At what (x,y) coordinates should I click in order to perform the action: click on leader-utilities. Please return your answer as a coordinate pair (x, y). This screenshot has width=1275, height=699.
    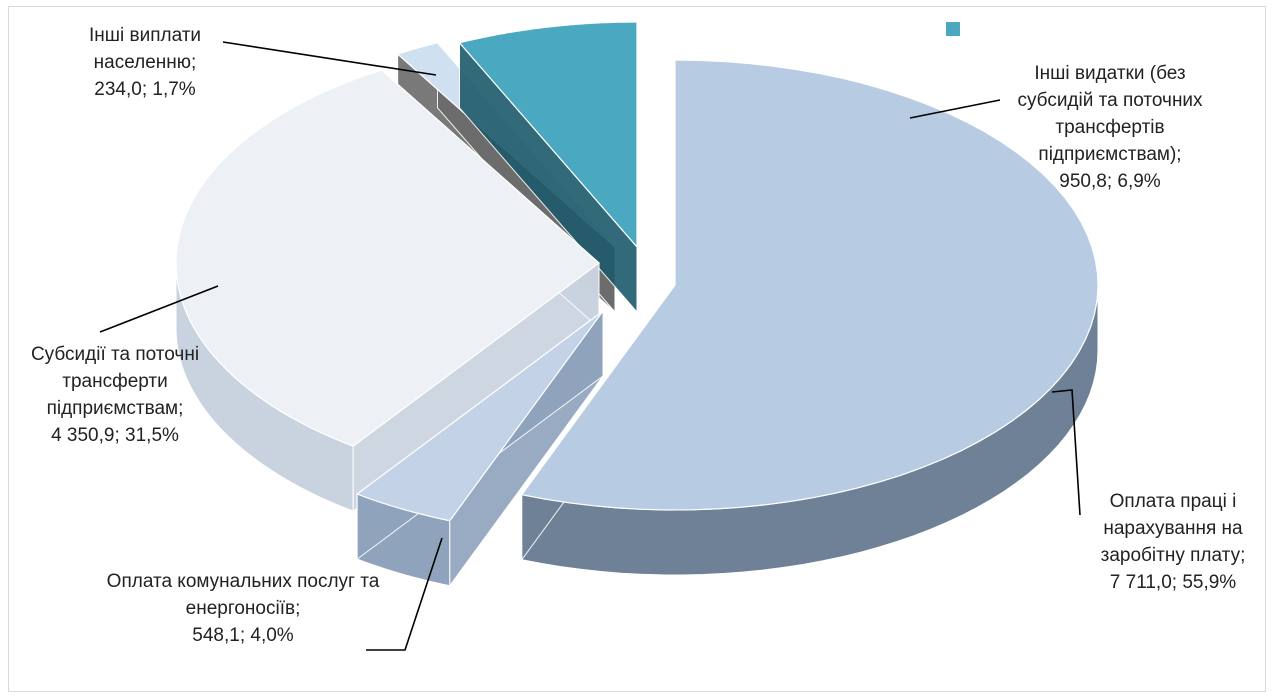
    Looking at the image, I should click on (404, 594).